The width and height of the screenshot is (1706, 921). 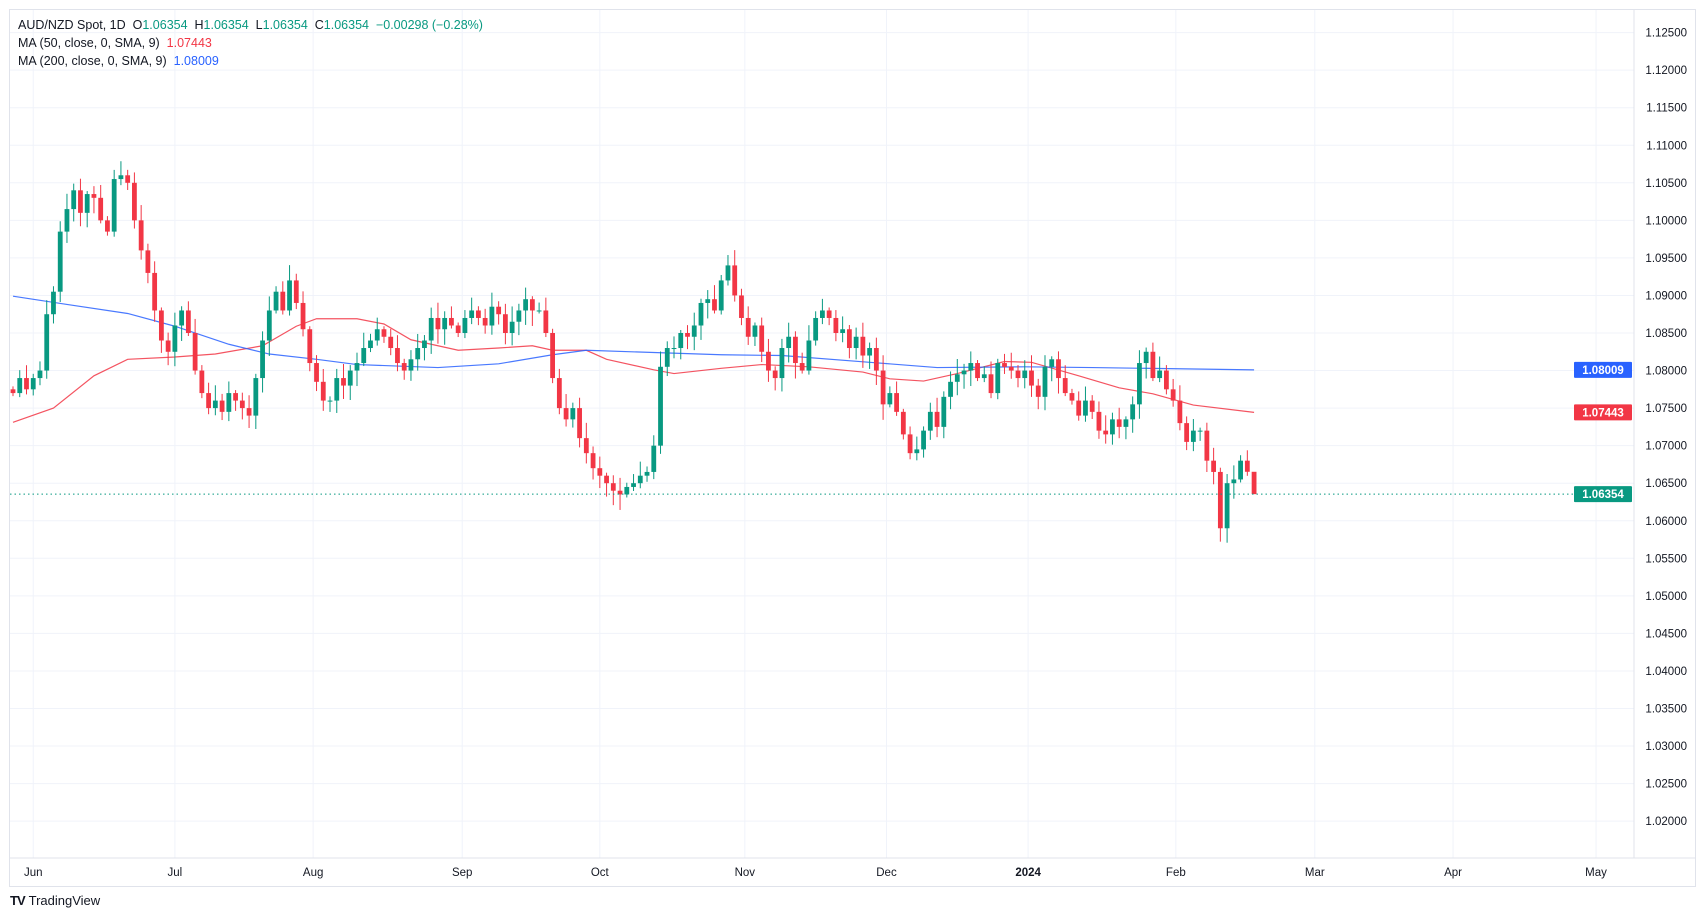 What do you see at coordinates (1666, 409) in the screenshot?
I see `price-tick-label: 1.07500` at bounding box center [1666, 409].